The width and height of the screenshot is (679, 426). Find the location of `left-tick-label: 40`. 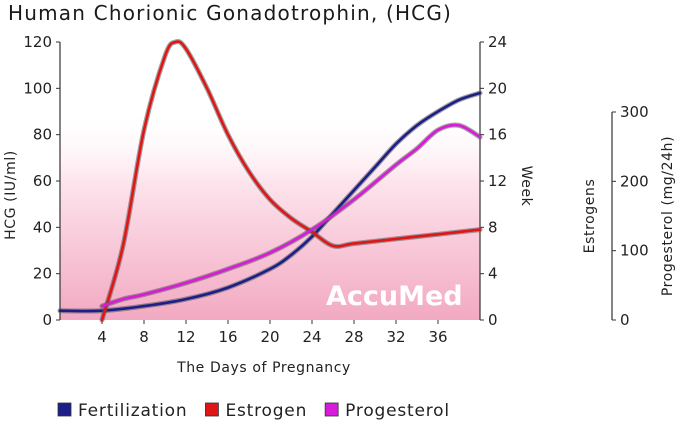

left-tick-label: 40 is located at coordinates (42, 227).